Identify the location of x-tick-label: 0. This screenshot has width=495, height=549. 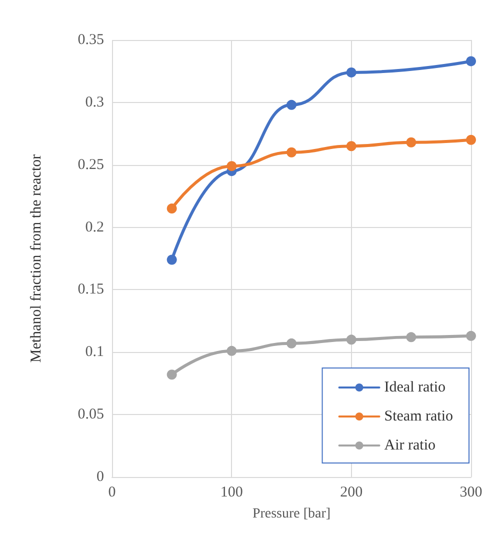
(112, 492).